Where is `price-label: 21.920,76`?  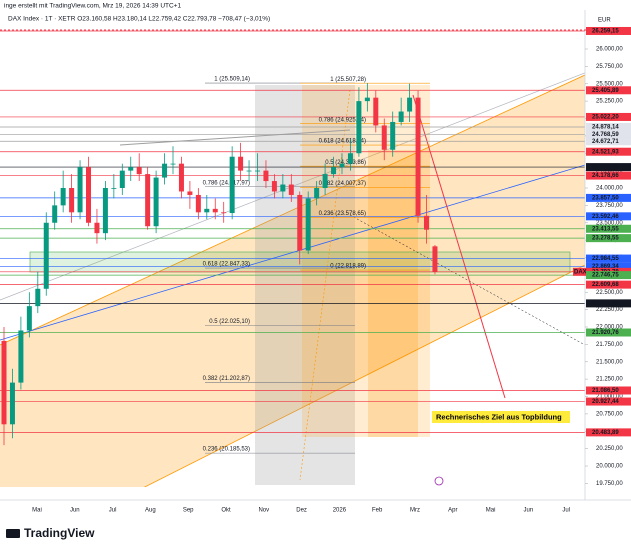
price-label: 21.920,76 is located at coordinates (605, 333).